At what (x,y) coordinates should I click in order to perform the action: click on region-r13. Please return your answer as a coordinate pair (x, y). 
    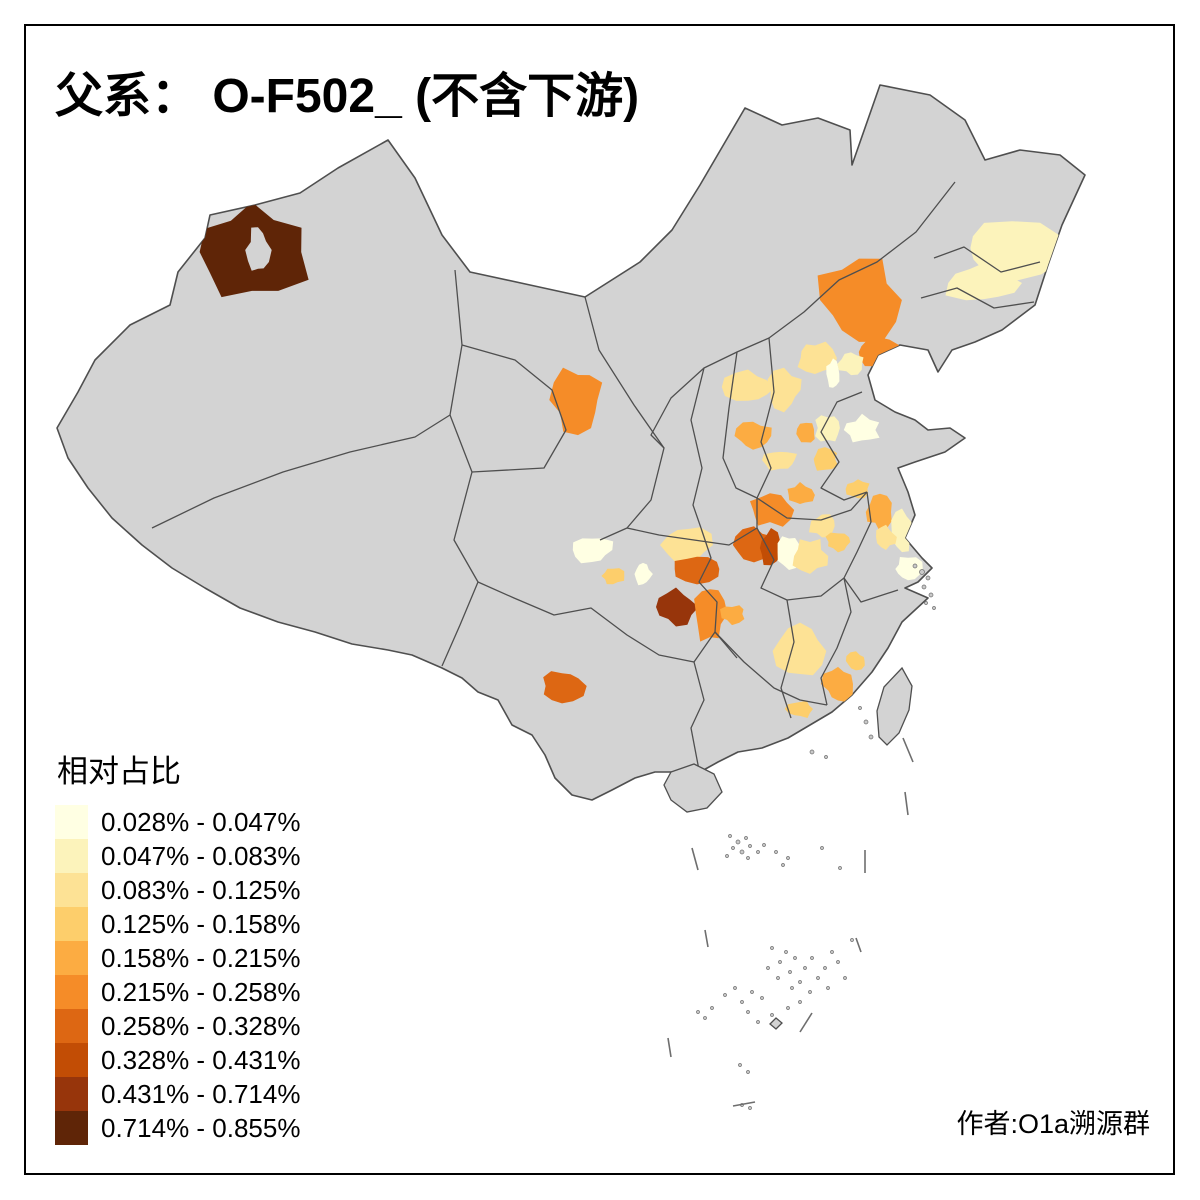
    Looking at the image, I should click on (753, 435).